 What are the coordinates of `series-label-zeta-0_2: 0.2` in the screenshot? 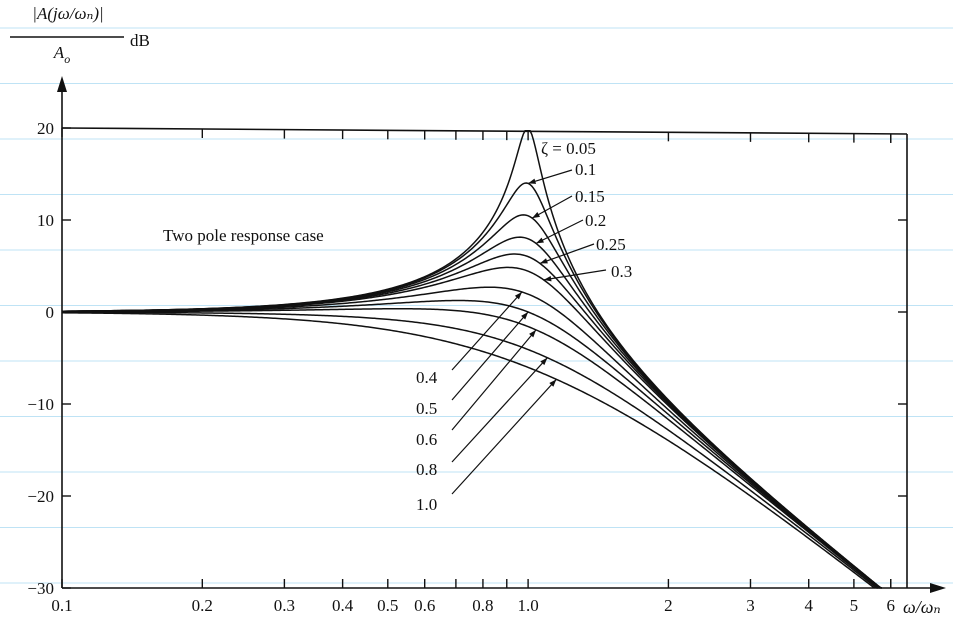 It's located at (595, 220).